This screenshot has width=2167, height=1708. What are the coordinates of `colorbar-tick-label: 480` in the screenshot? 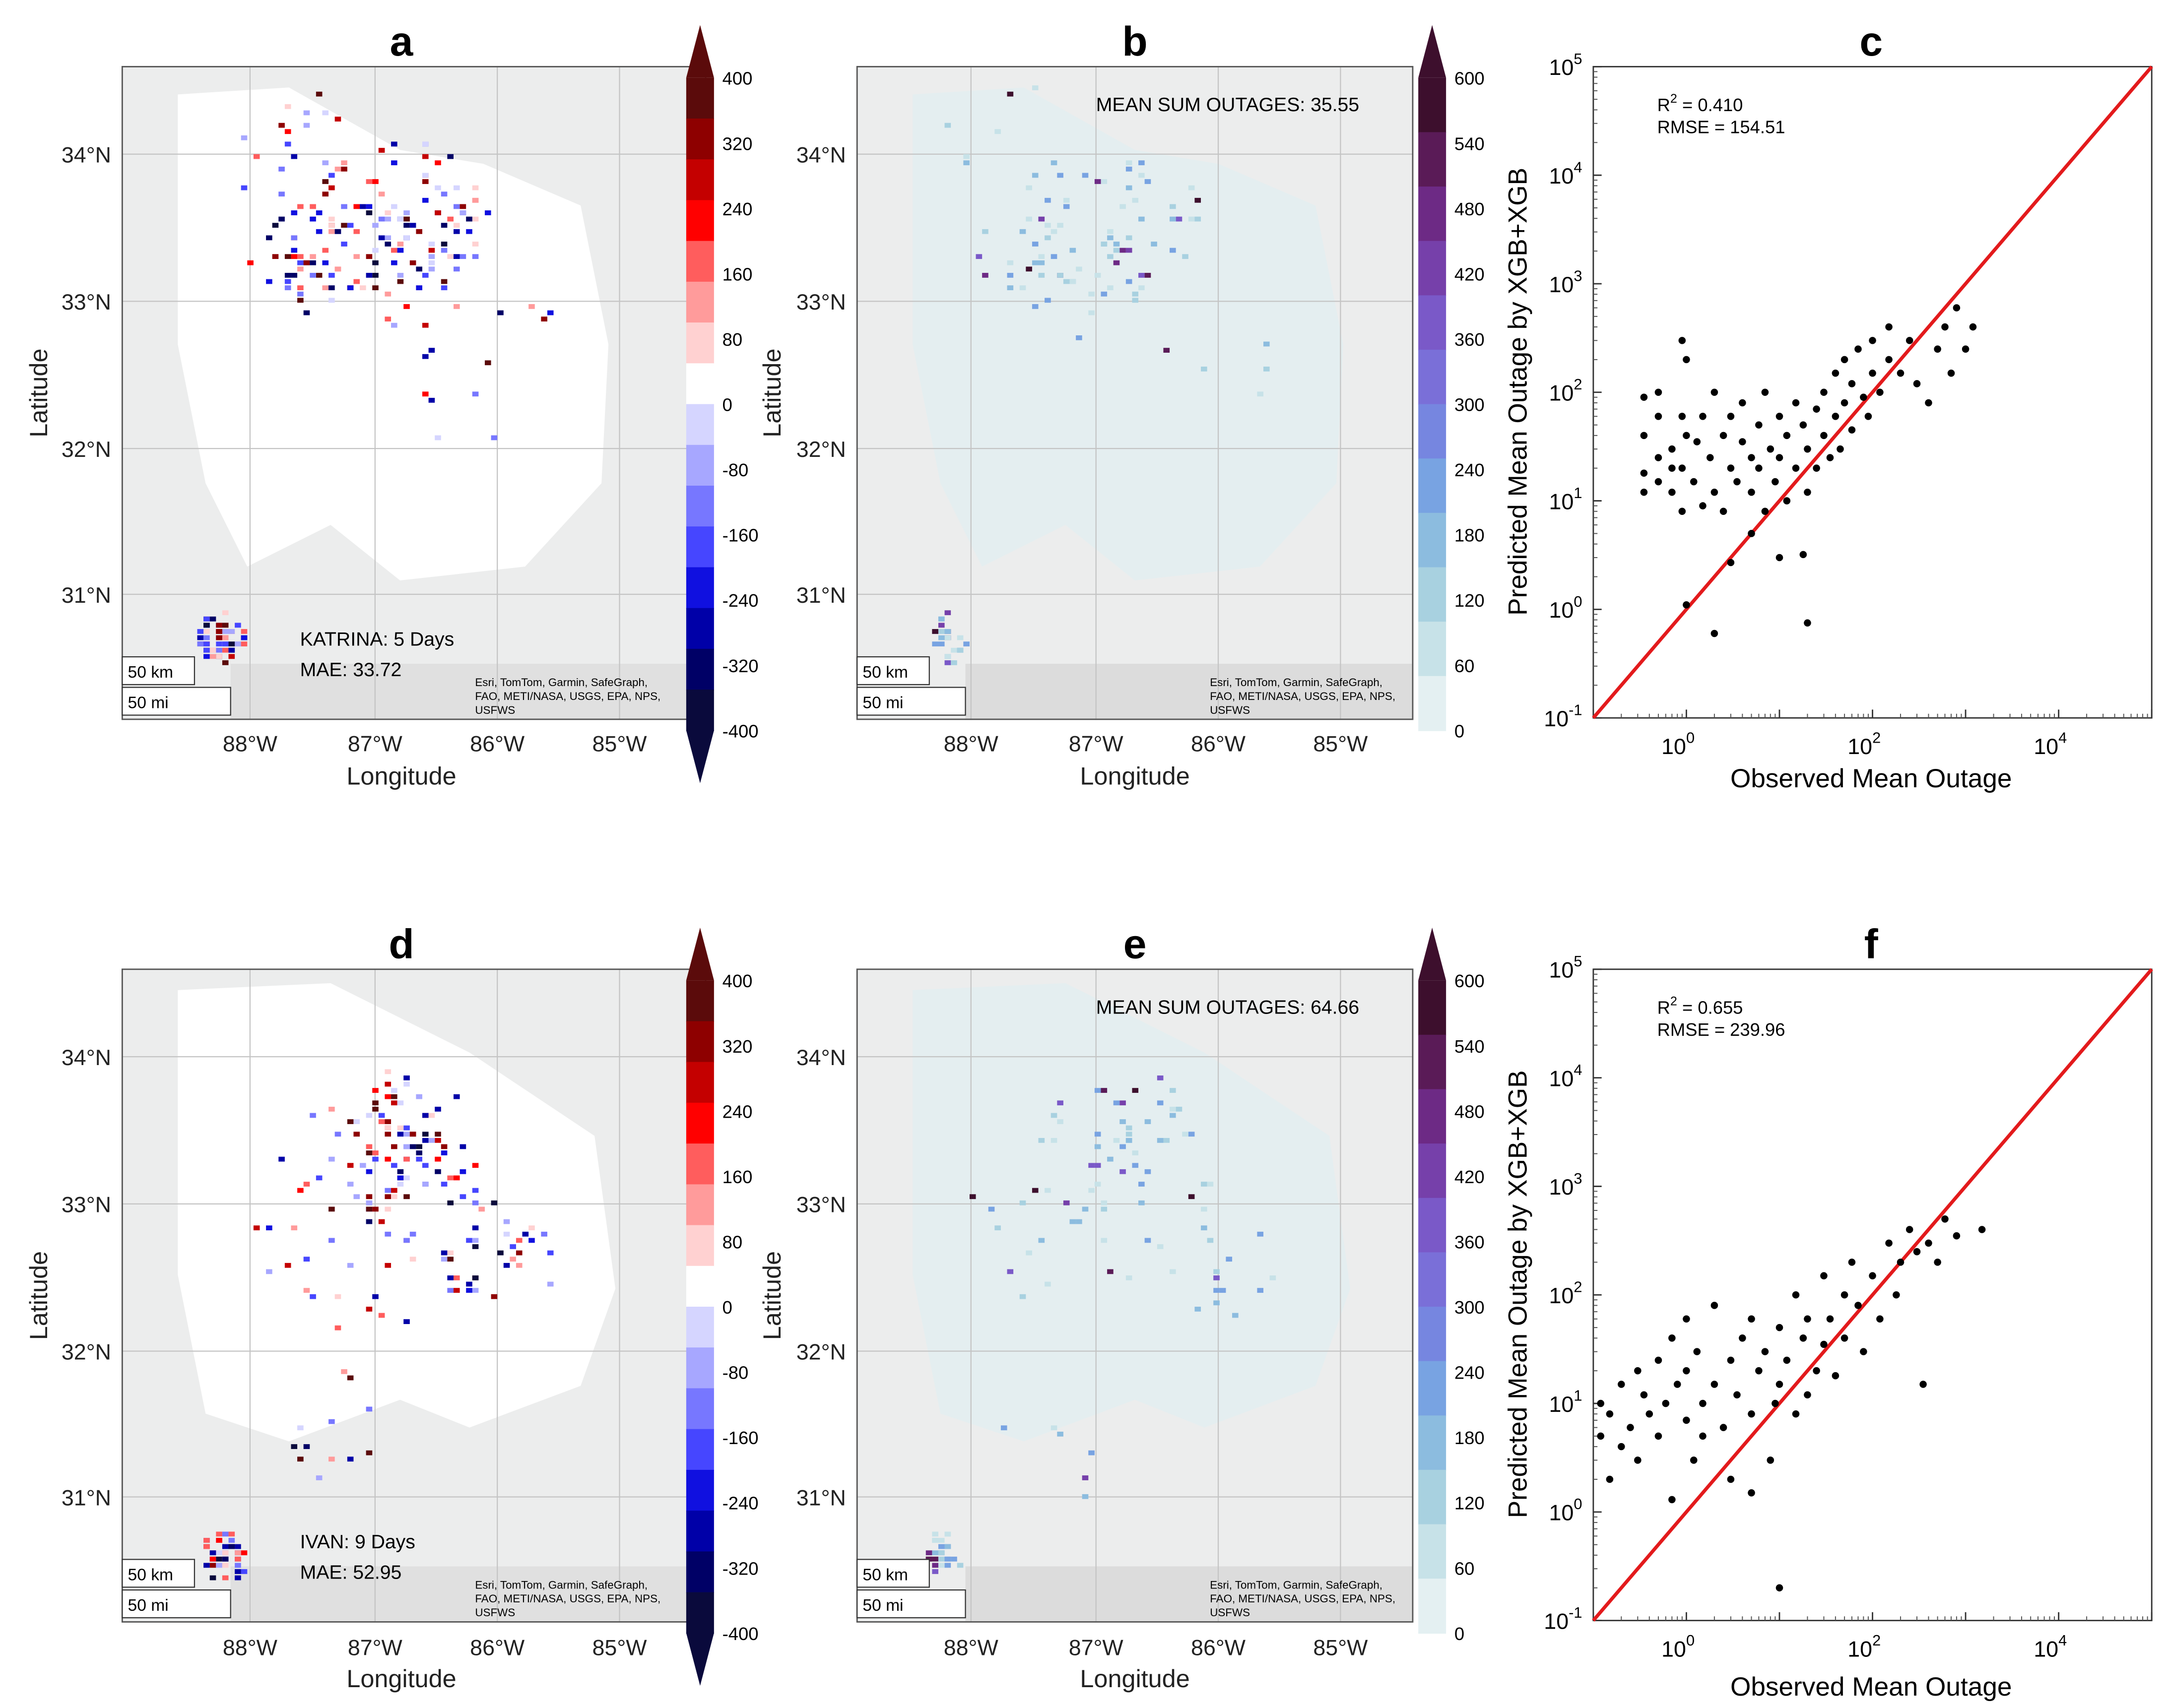 It's located at (1469, 209).